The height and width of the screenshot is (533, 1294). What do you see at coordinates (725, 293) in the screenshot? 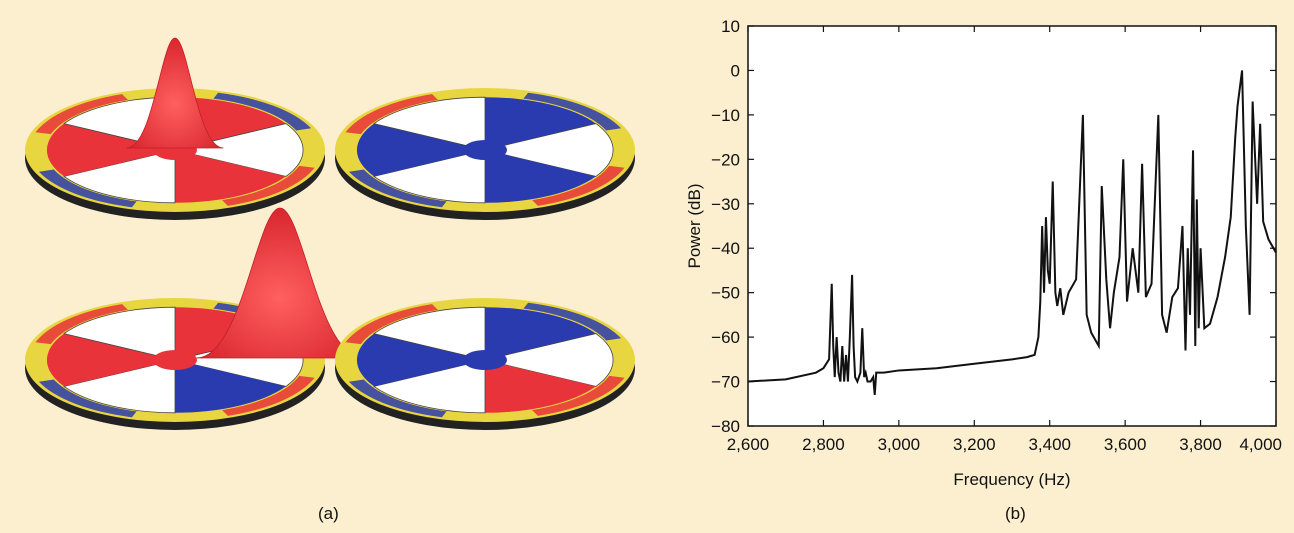
I see `y-tick-label: −50` at bounding box center [725, 293].